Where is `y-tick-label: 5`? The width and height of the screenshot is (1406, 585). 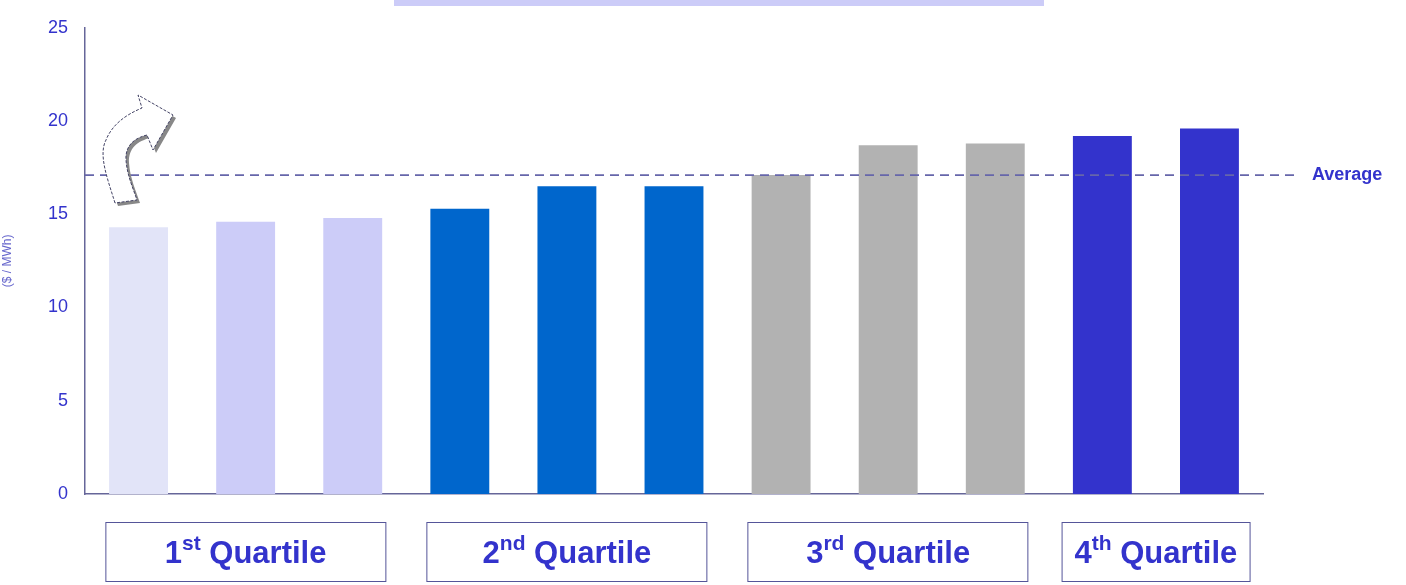 y-tick-label: 5 is located at coordinates (62, 399).